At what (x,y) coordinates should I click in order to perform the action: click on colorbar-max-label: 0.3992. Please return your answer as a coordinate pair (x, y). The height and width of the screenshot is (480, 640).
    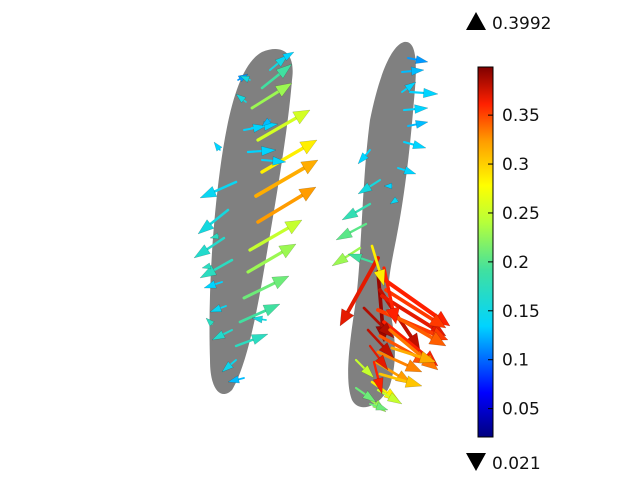
    Looking at the image, I should click on (521, 24).